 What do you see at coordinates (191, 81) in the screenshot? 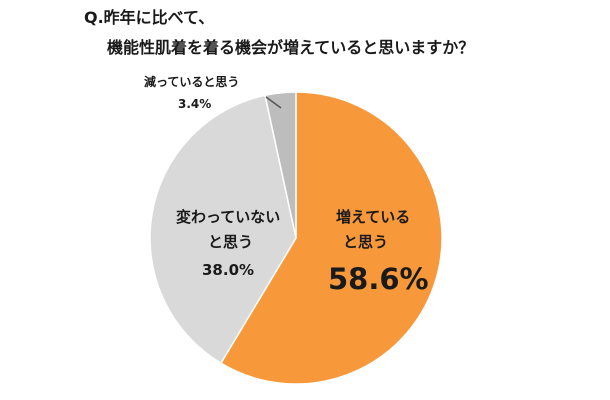
I see `label-decrease: 減っていると思う` at bounding box center [191, 81].